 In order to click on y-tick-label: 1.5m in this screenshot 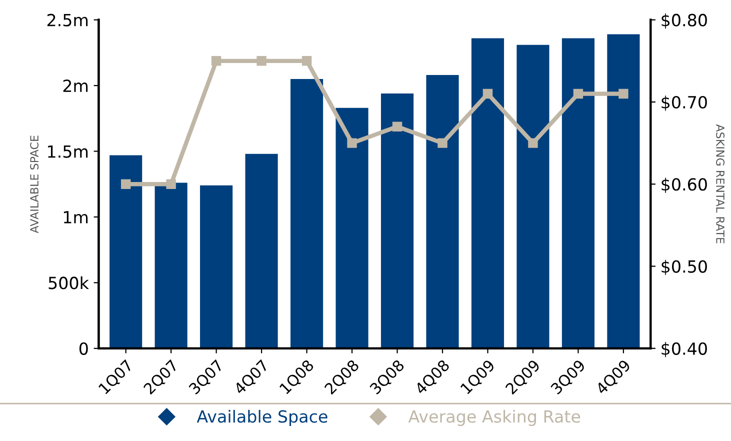, I will do `click(68, 151)`.